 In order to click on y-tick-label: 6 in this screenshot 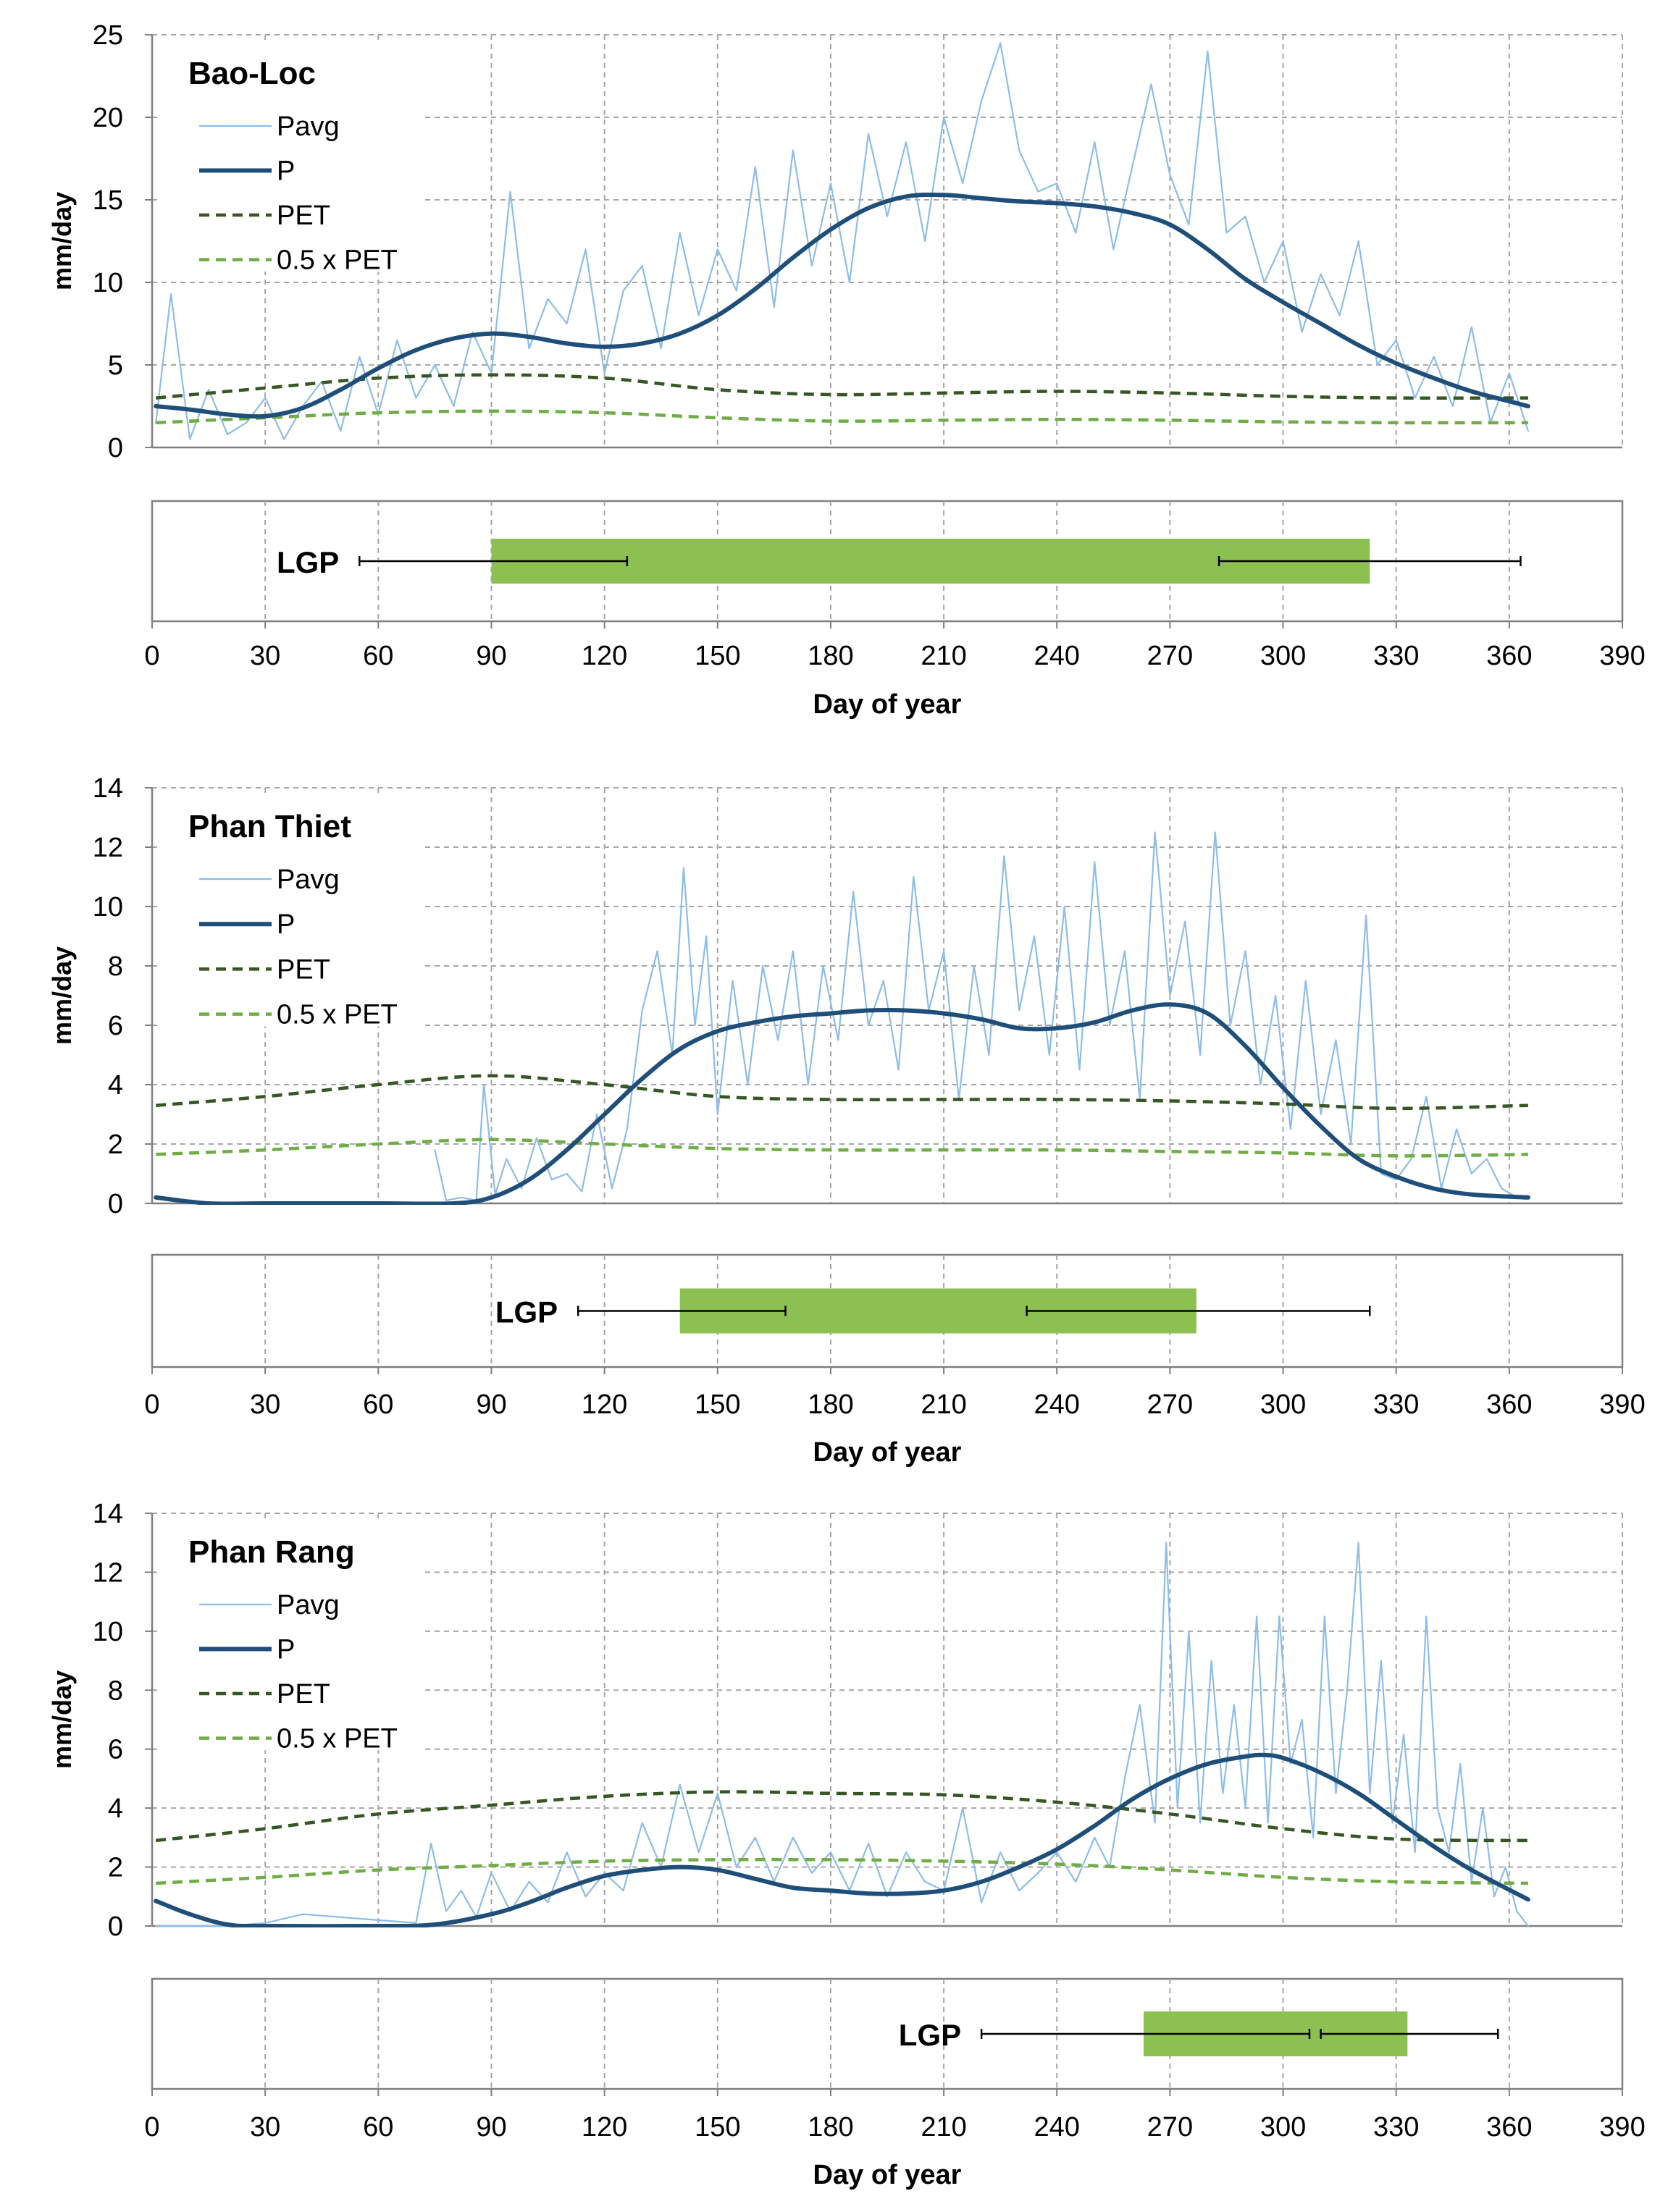, I will do `click(116, 1026)`.